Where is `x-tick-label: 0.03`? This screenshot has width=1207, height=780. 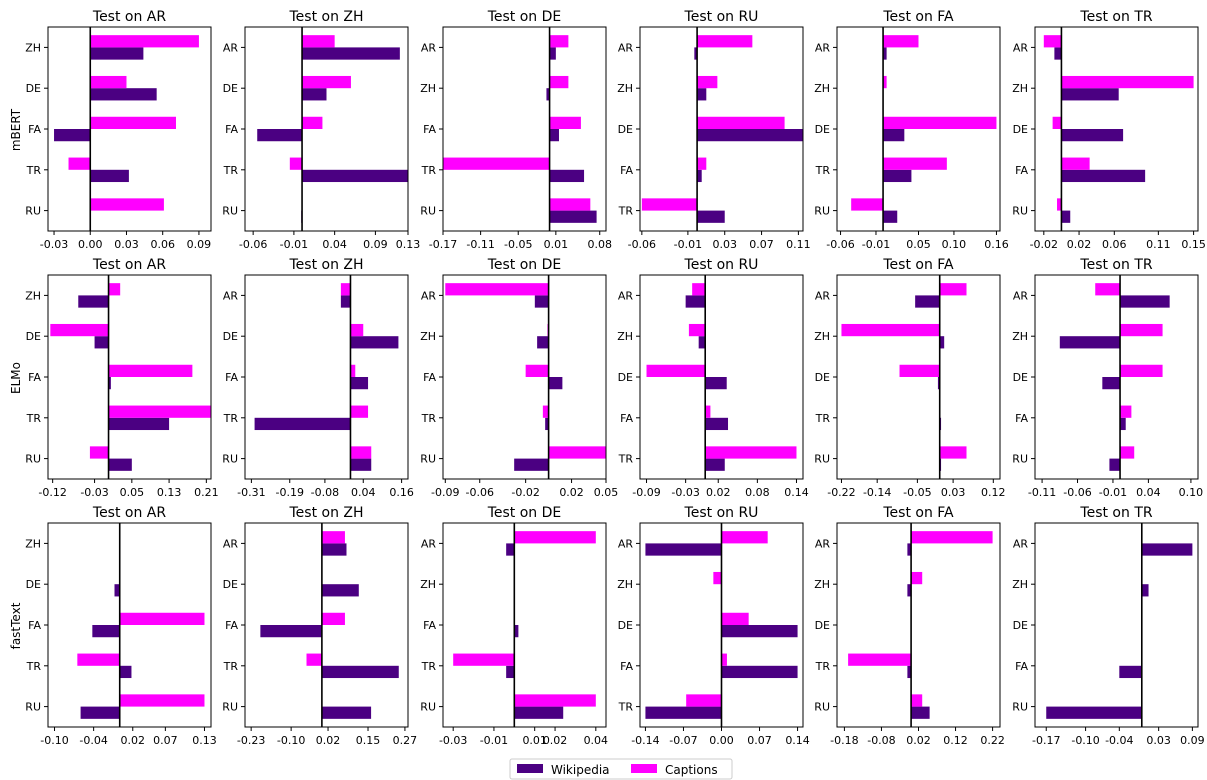
x-tick-label: 0.03 is located at coordinates (953, 492).